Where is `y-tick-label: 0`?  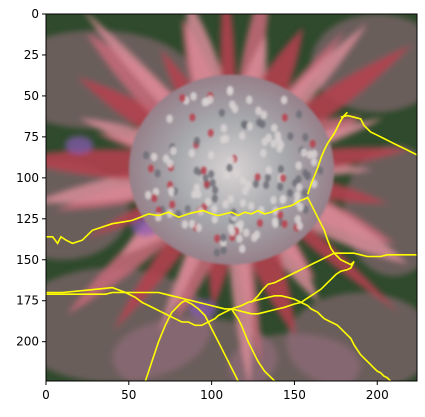
y-tick-label: 0 is located at coordinates (35, 14).